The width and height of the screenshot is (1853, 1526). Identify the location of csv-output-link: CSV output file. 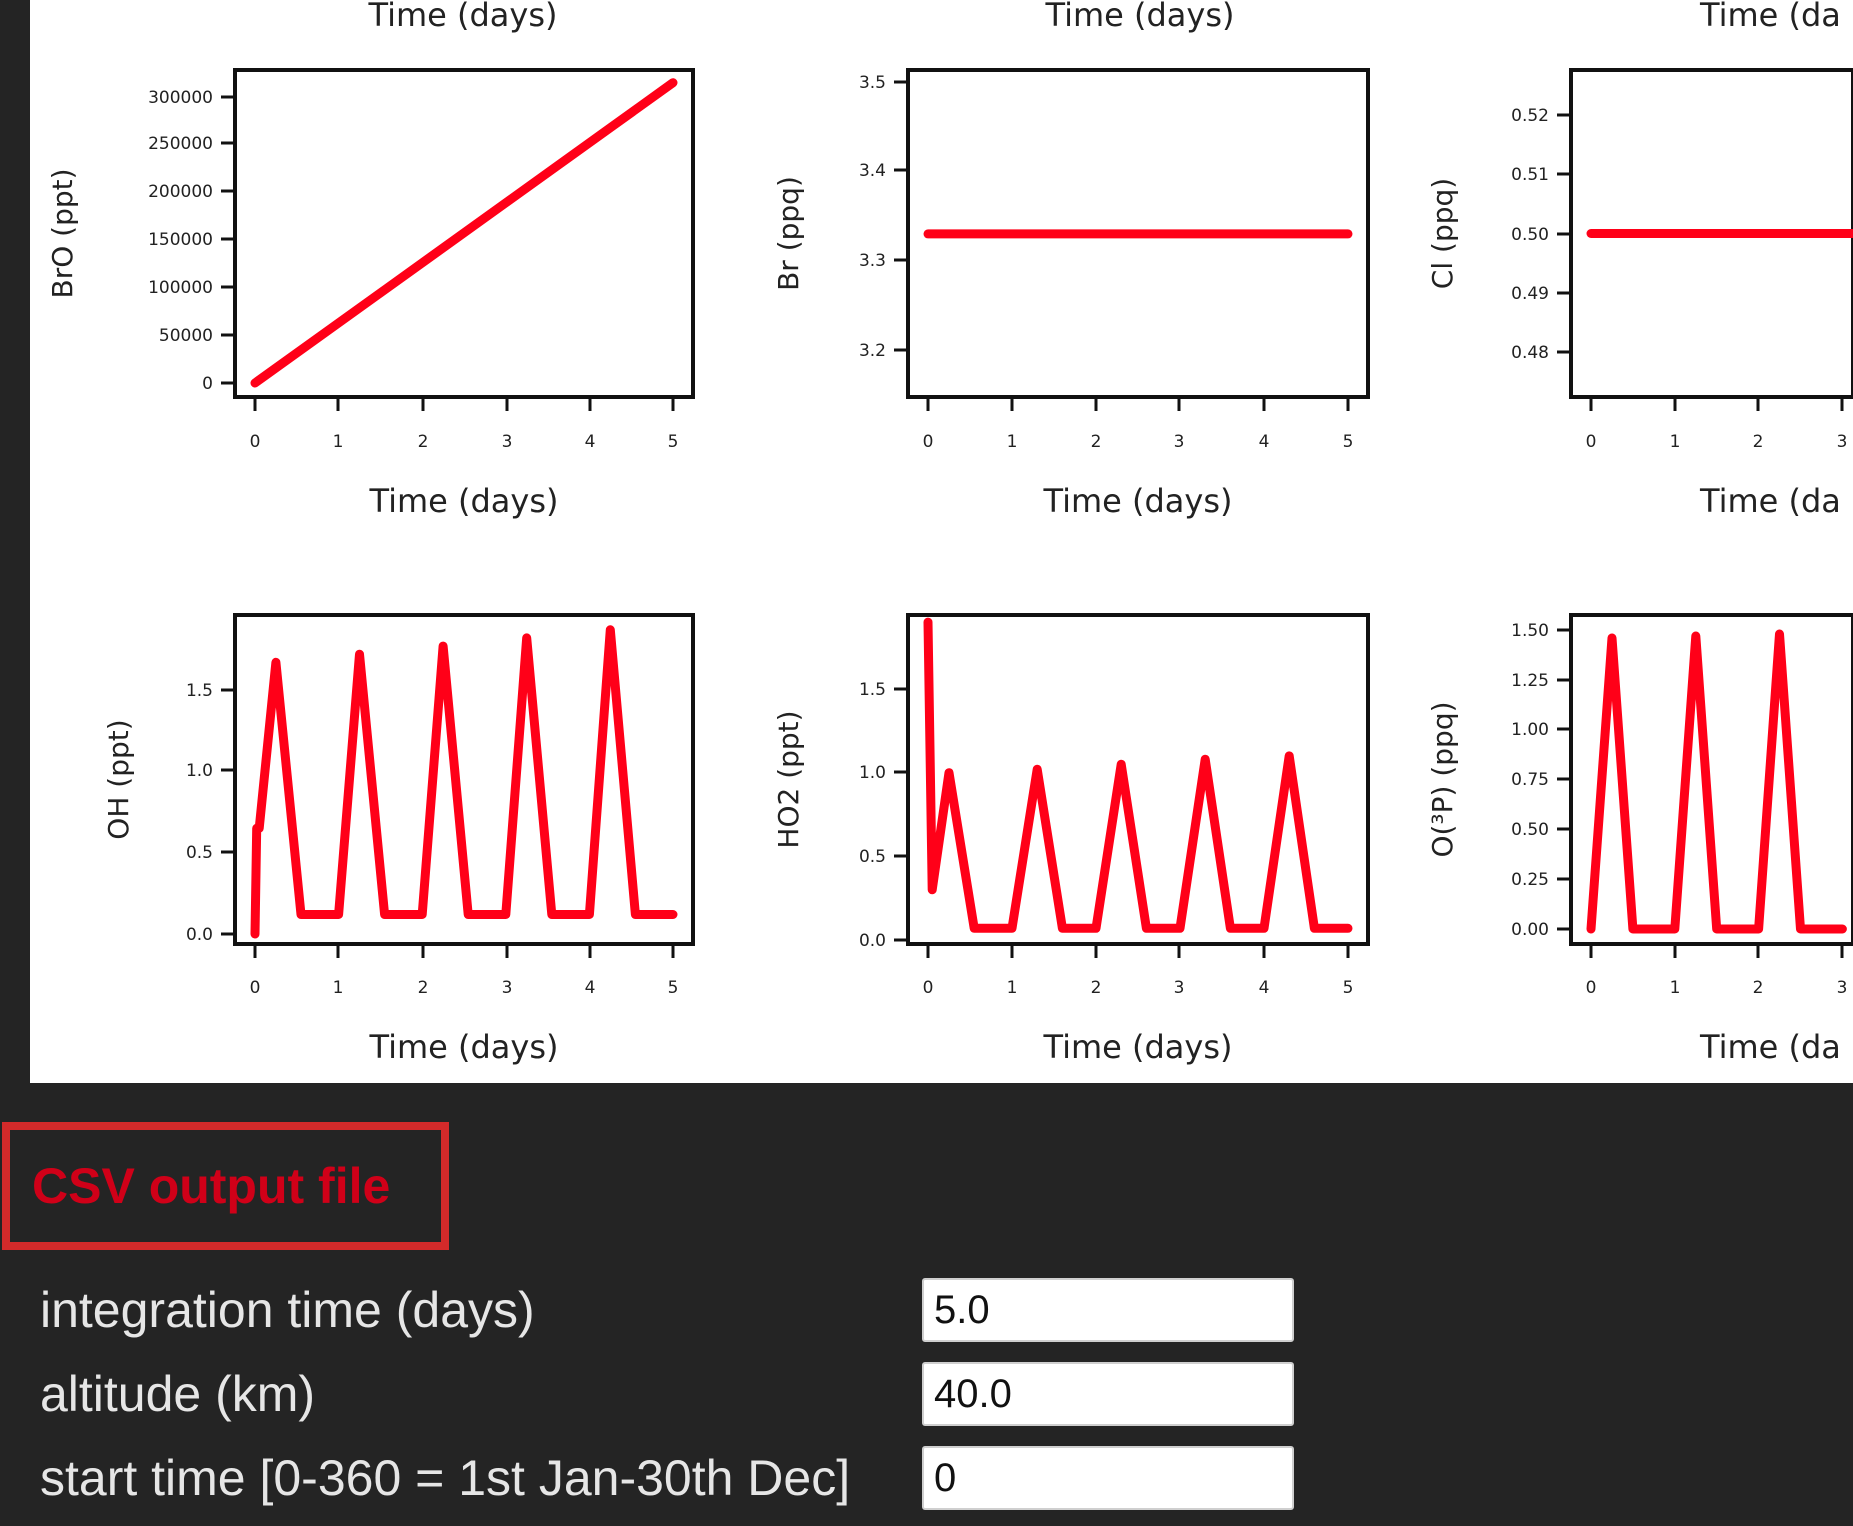
(225, 1186).